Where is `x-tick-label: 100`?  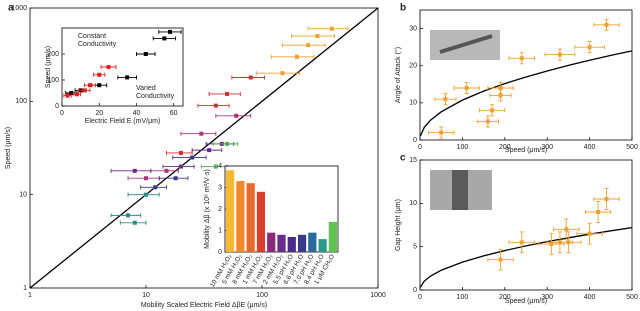
x-tick-label: 100 is located at coordinates (262, 295).